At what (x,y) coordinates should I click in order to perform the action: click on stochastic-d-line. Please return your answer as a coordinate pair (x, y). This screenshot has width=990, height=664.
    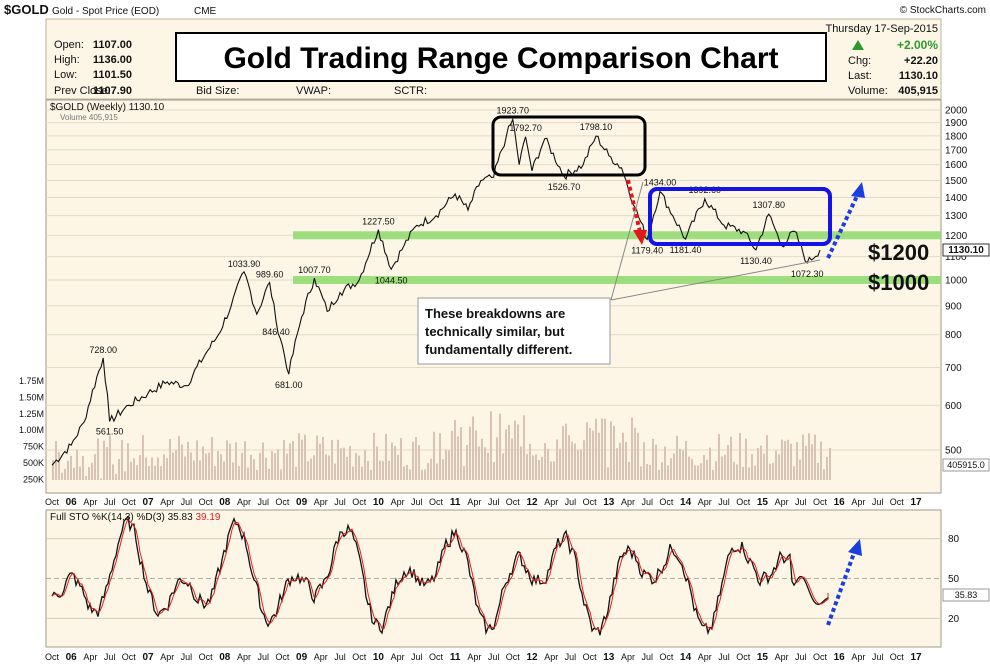
    Looking at the image, I should click on (440, 574).